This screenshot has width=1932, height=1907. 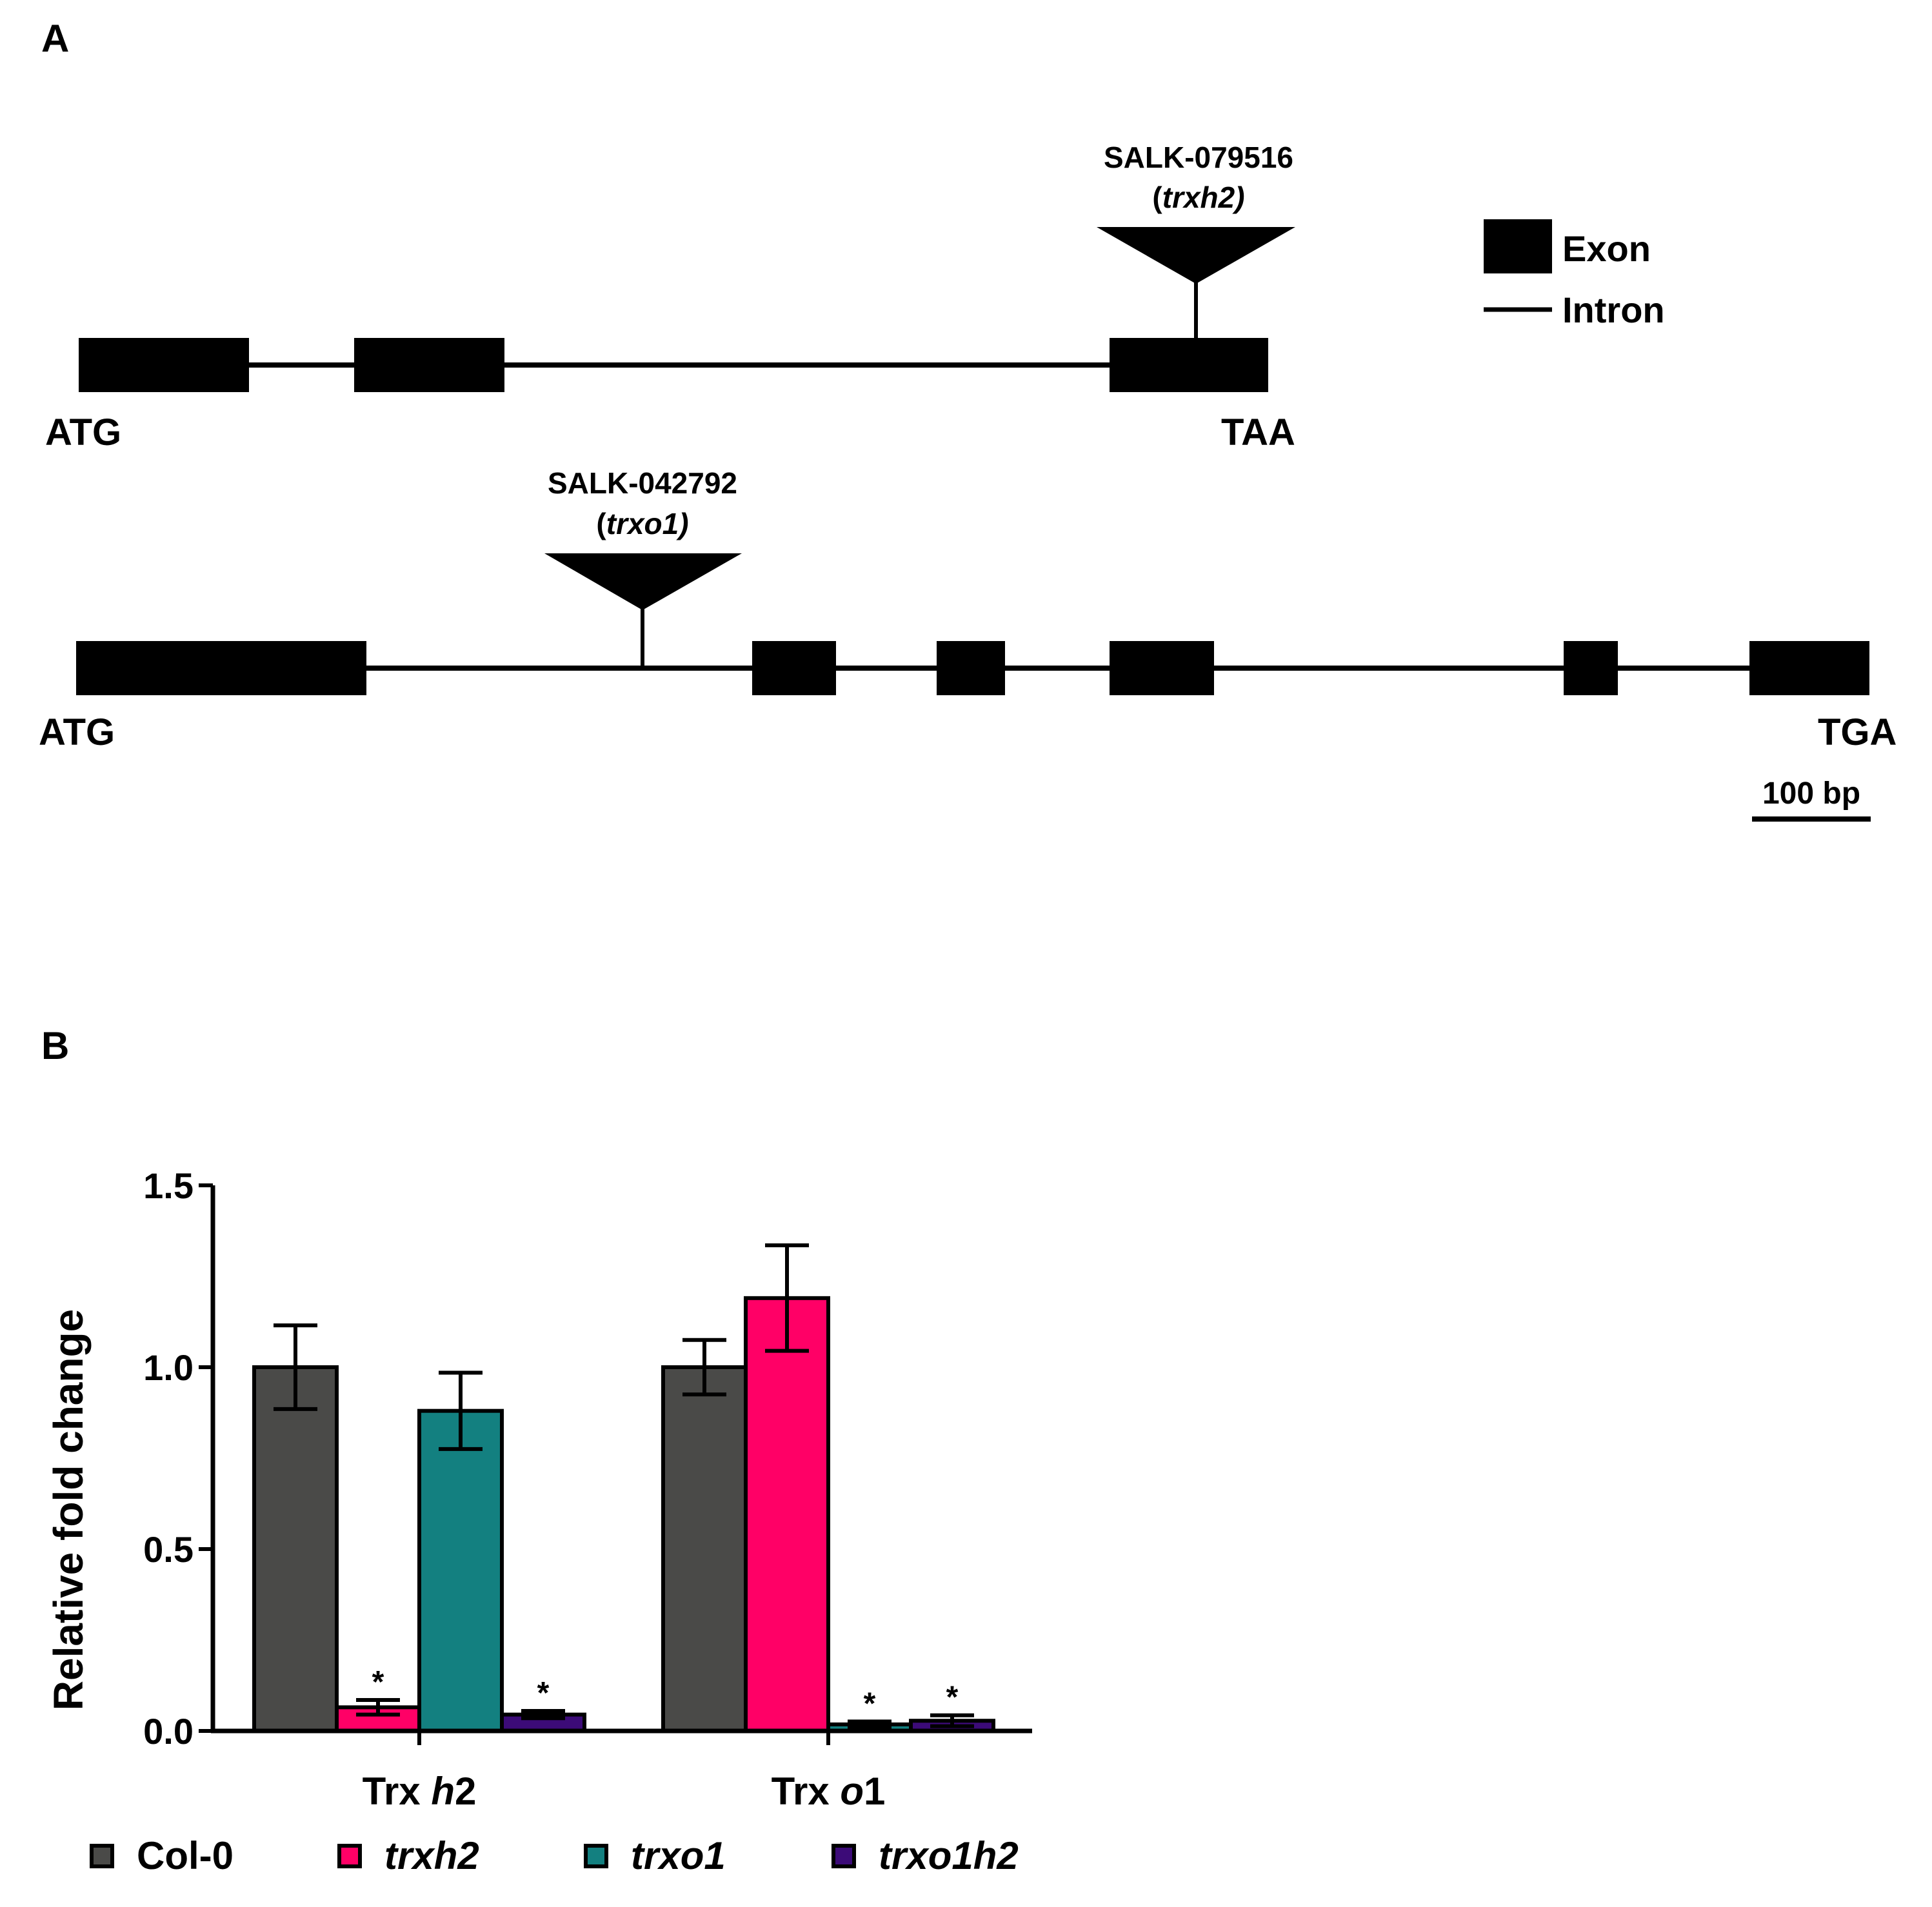 I want to click on y-tick-label: 0.5, so click(x=168, y=1549).